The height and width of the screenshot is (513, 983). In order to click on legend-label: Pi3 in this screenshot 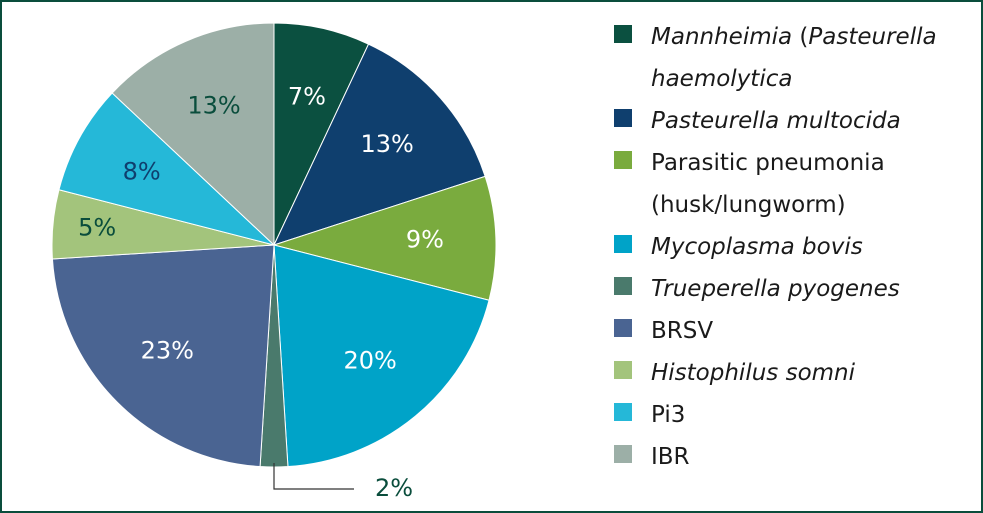, I will do `click(668, 415)`.